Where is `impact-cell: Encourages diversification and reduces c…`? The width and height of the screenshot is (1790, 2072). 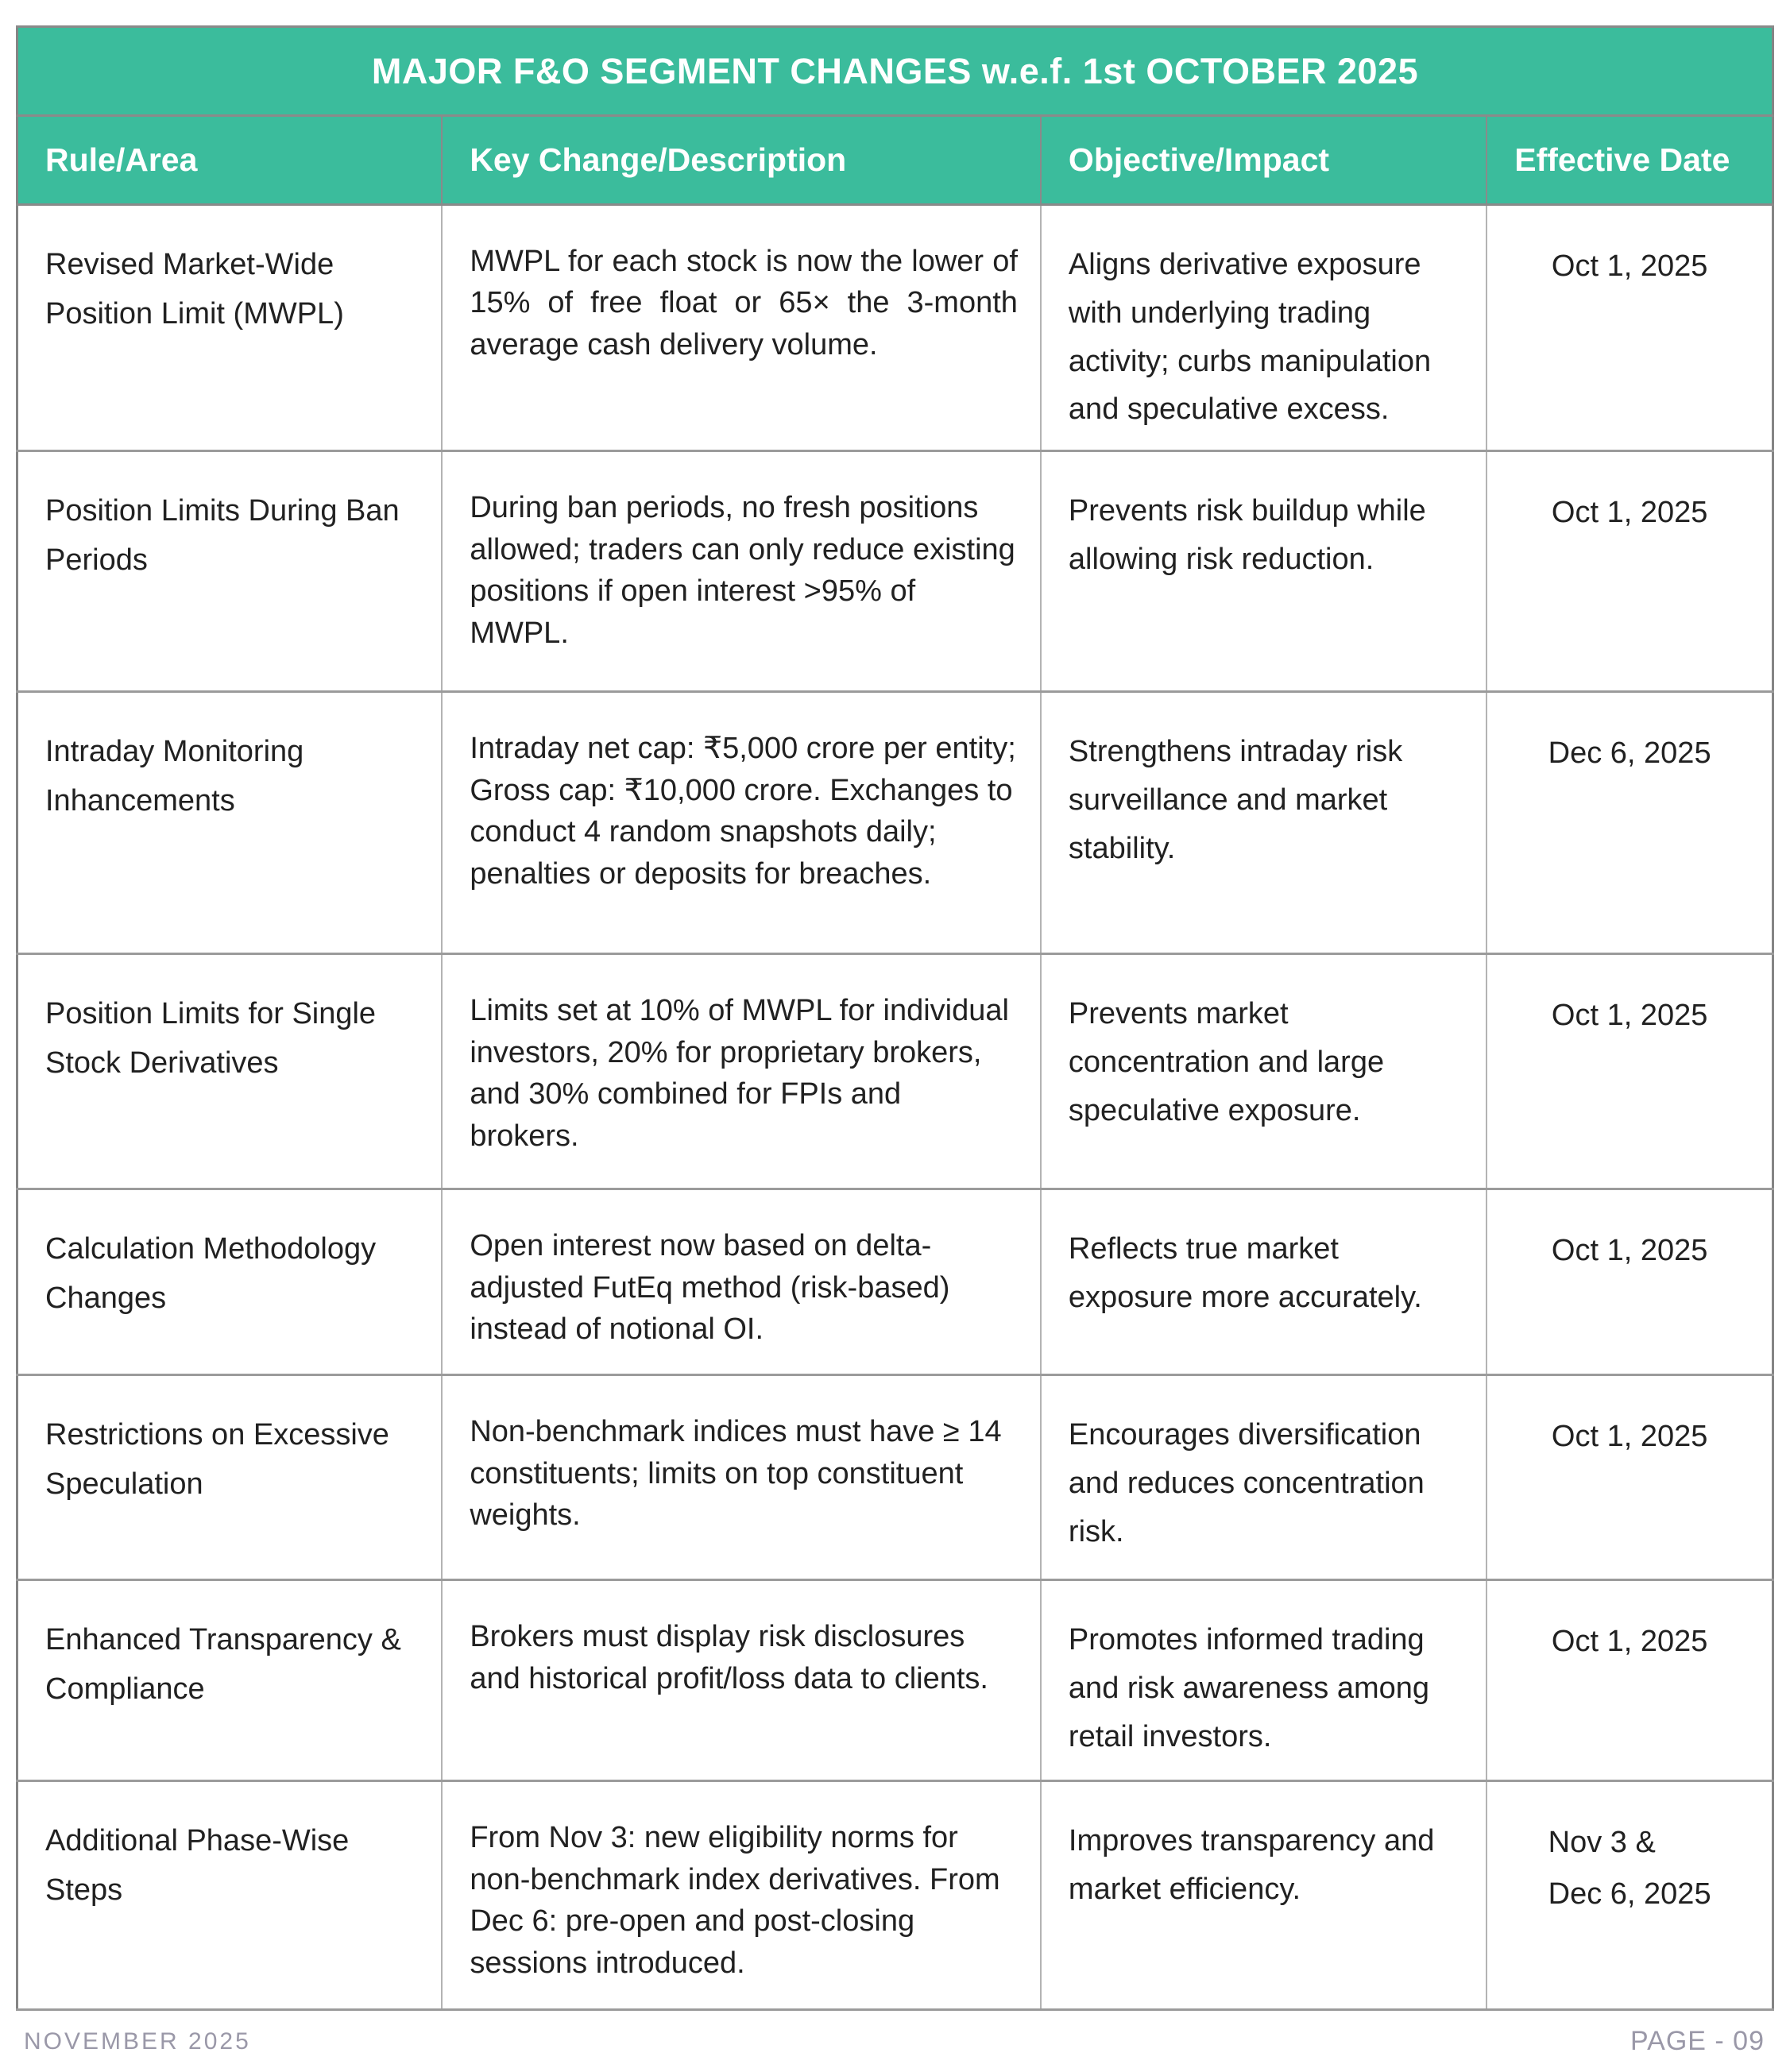
impact-cell: Encourages diversification and reduces c… is located at coordinates (1264, 1478).